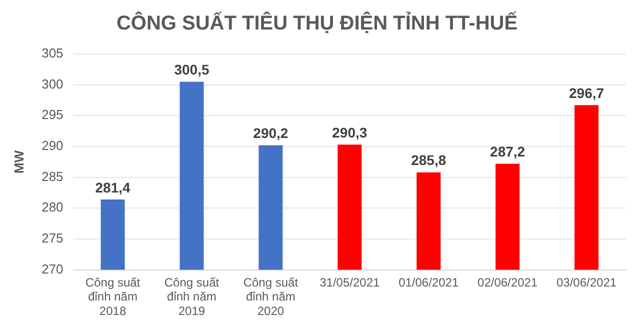 The width and height of the screenshot is (640, 329). What do you see at coordinates (428, 282) in the screenshot?
I see `x-tick-label: 01/06/2021` at bounding box center [428, 282].